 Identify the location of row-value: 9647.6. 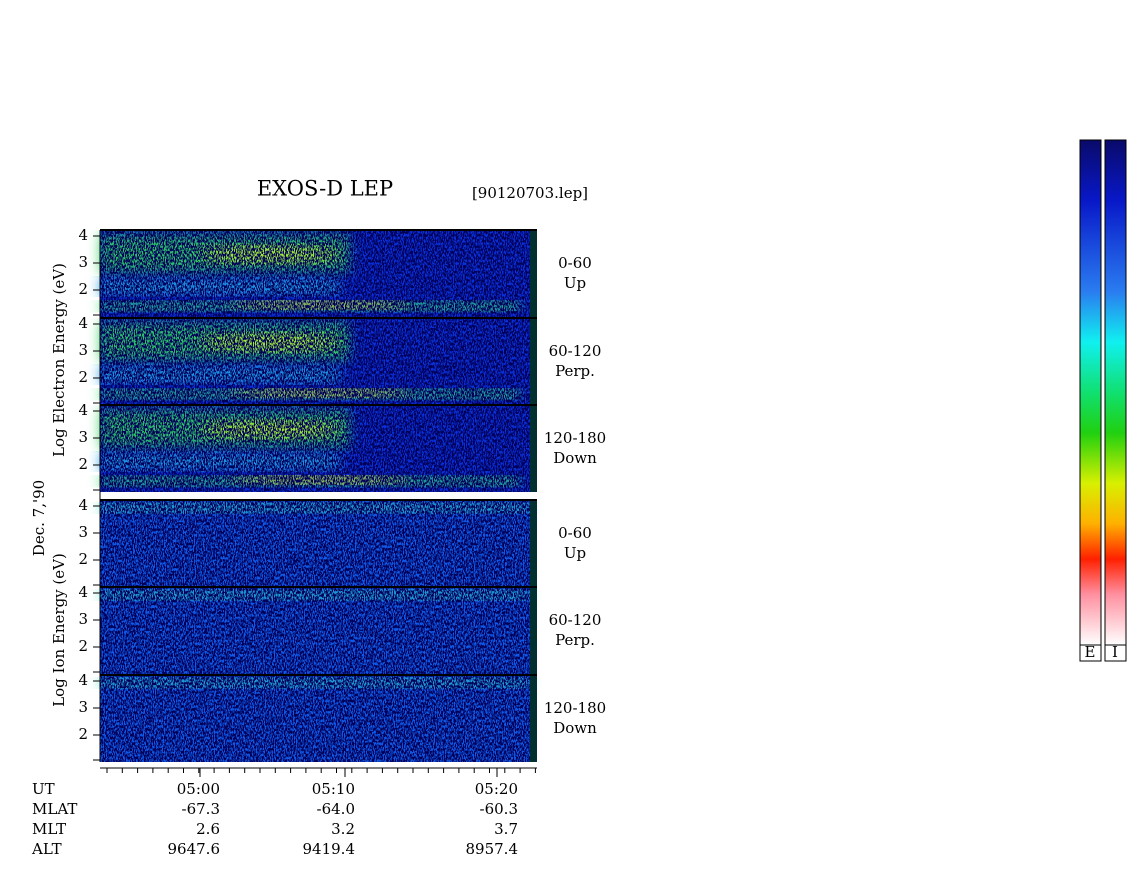
(194, 849).